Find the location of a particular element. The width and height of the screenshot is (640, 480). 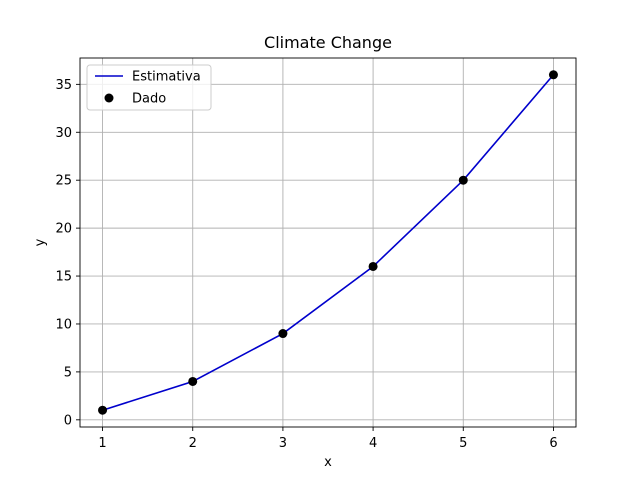

y-tick-label: 0 is located at coordinates (68, 420).